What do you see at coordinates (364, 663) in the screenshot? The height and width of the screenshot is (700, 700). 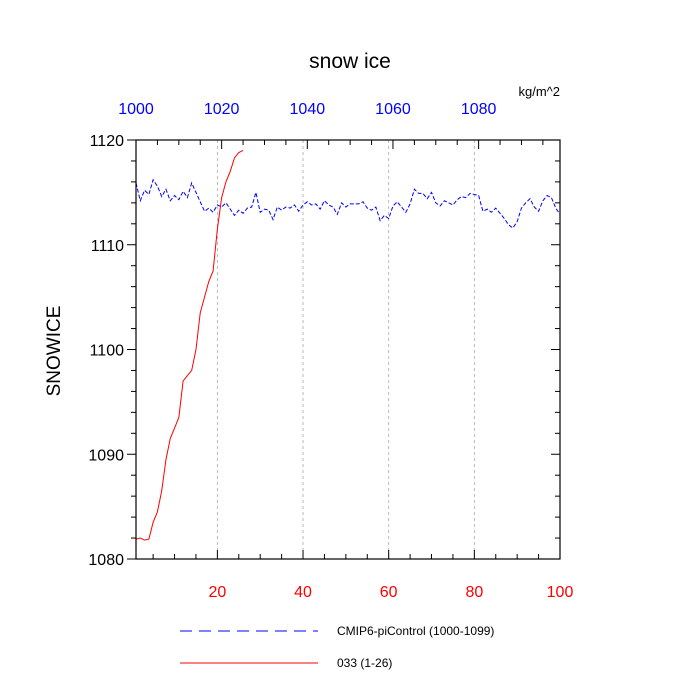 I see `legend-label: 033 (1-26)` at bounding box center [364, 663].